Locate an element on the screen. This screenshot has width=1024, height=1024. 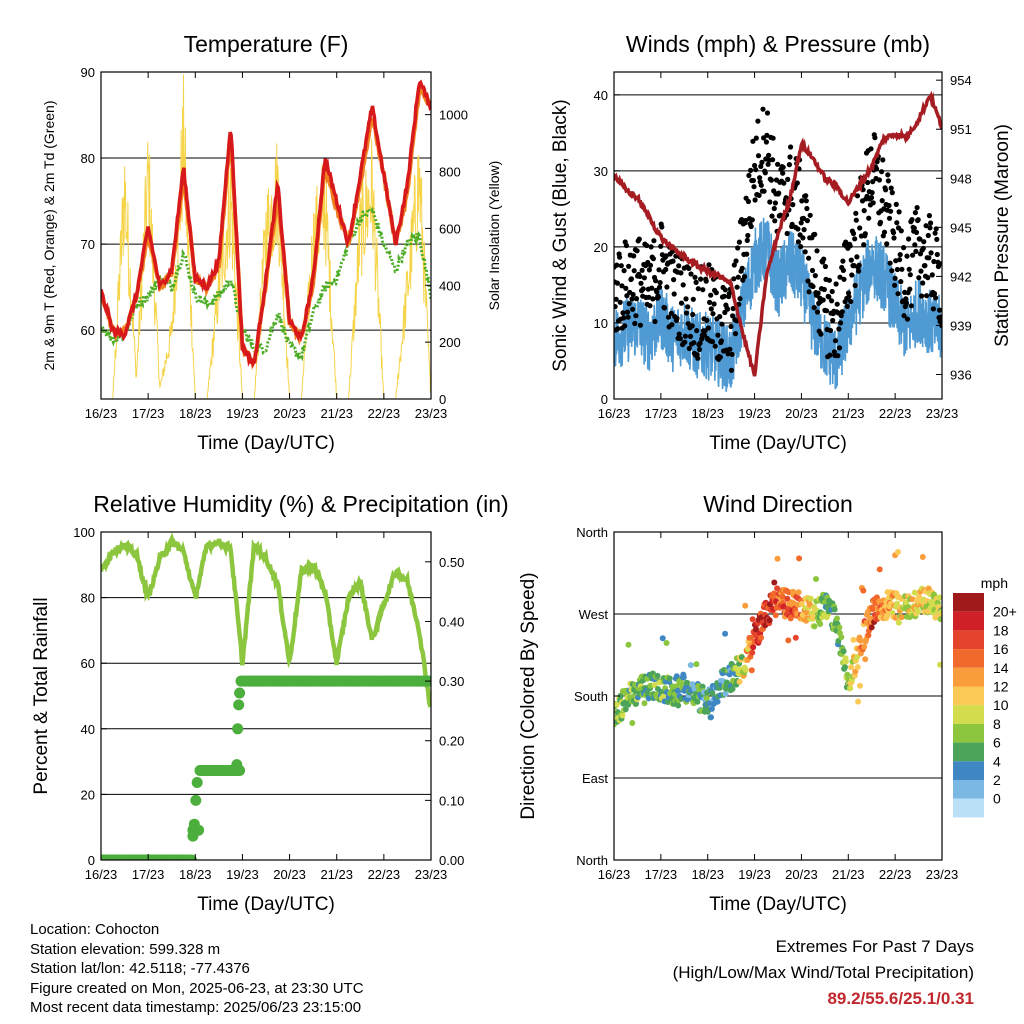
y-axis-label: 2m & 9m T (Red, Orange) & 2m Td (Green) is located at coordinates (49, 236).